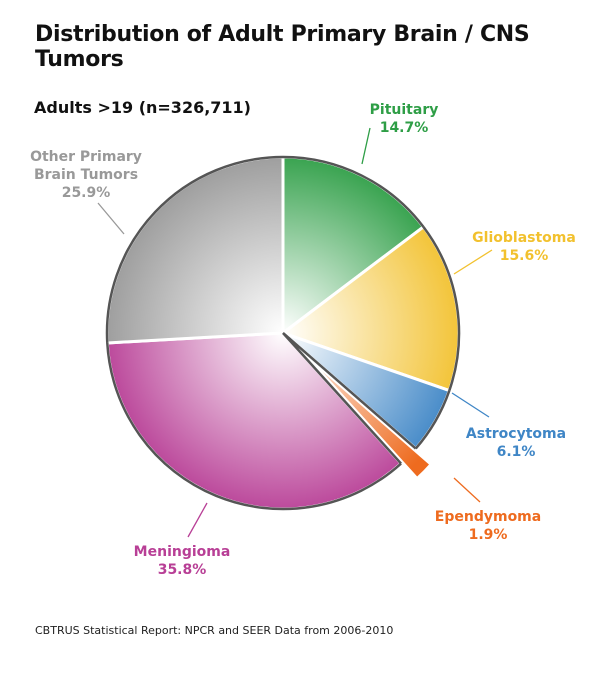 This screenshot has height=675, width=600. Describe the element at coordinates (367, 416) in the screenshot. I see `pie-slice-ependymoma` at that location.